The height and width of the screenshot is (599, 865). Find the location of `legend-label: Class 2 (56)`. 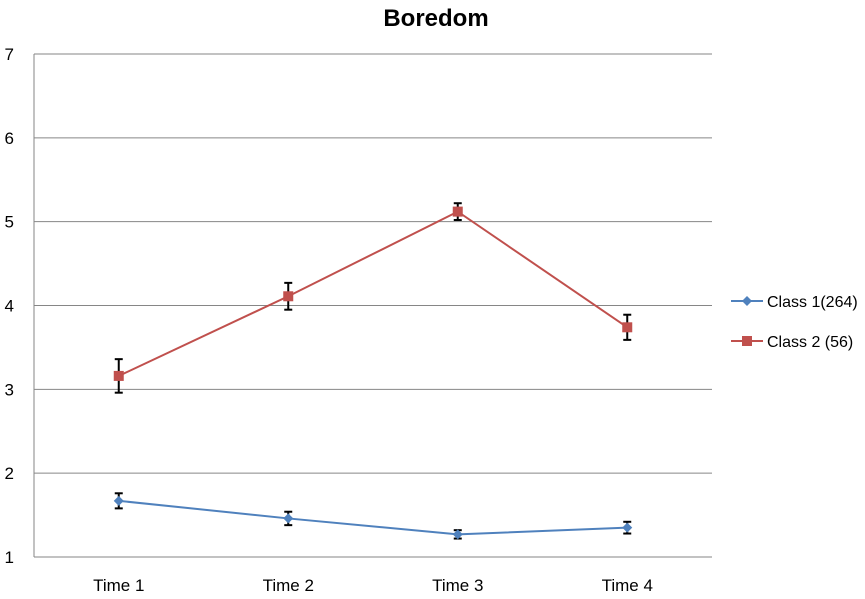

legend-label: Class 2 (56) is located at coordinates (810, 342).